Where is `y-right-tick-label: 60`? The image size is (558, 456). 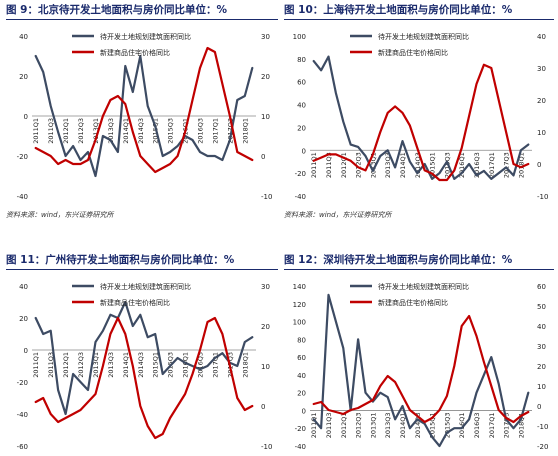 y-right-tick-label: 60 is located at coordinates (541, 287).